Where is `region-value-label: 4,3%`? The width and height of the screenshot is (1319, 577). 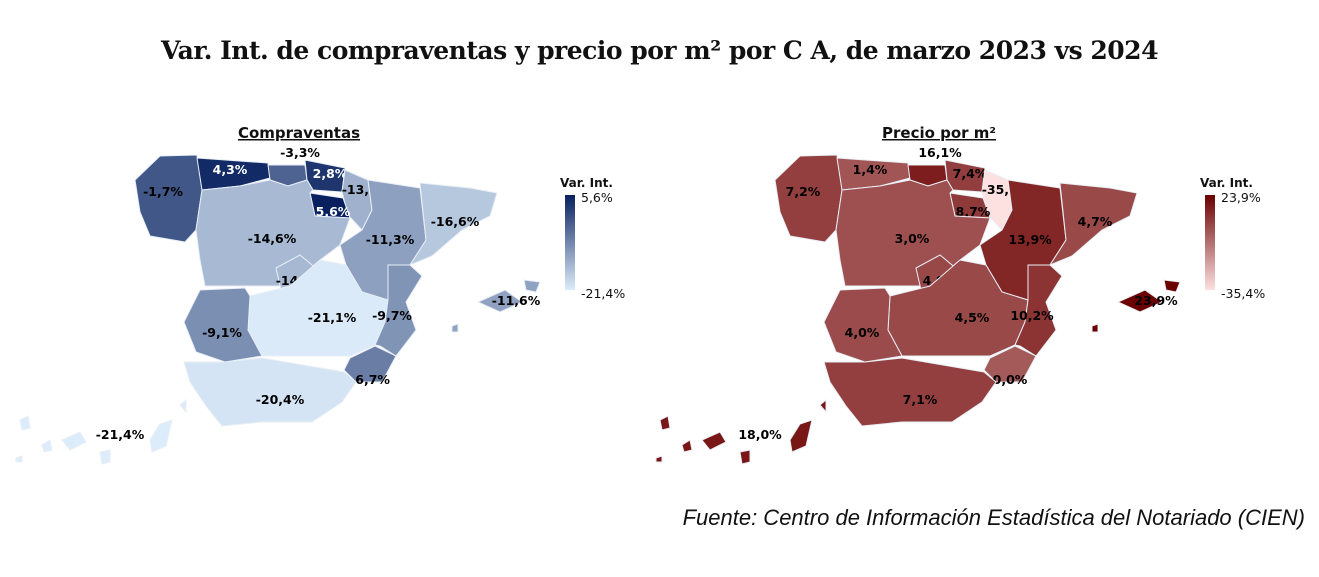 region-value-label: 4,3% is located at coordinates (230, 169).